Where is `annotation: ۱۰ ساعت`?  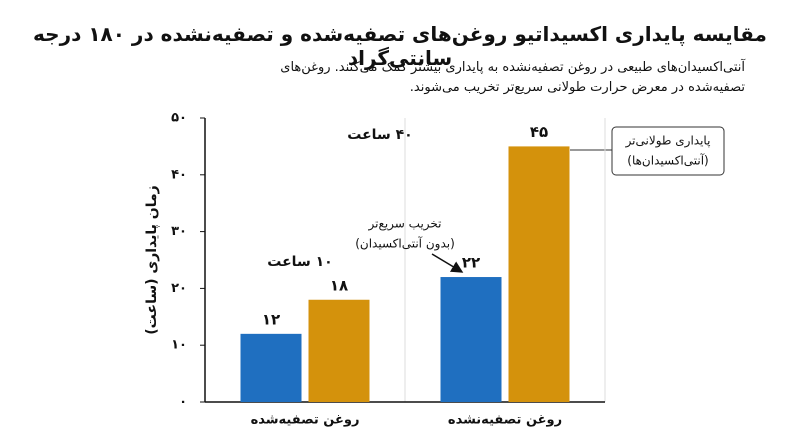
annotation: ۱۰ ساعت is located at coordinates (299, 262).